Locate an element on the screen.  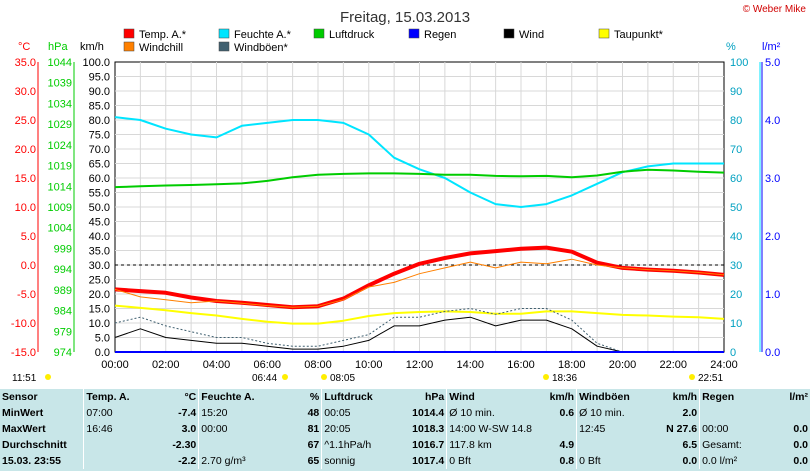
pressure-tick-label: 1019 is located at coordinates (60, 167).